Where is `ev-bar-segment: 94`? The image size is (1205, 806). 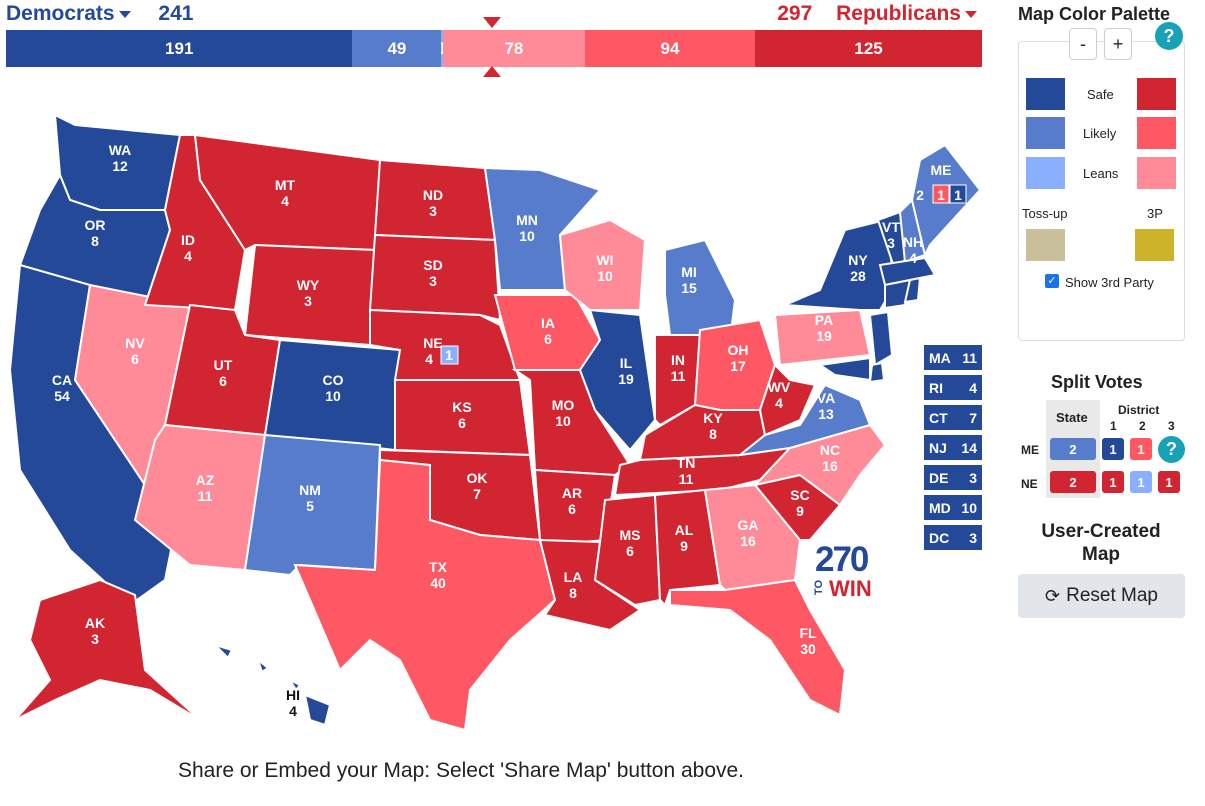 ev-bar-segment: 94 is located at coordinates (670, 48).